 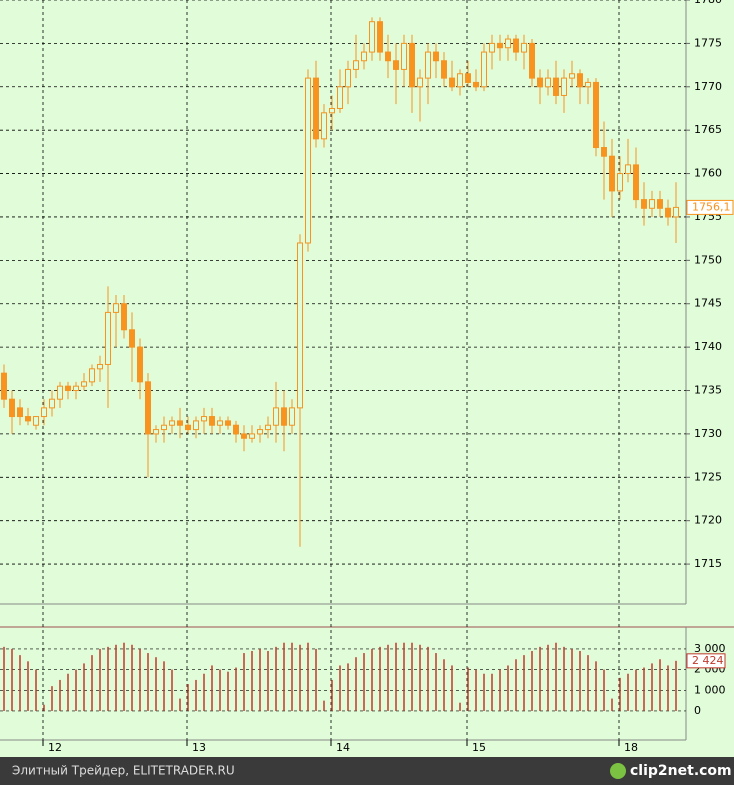 What do you see at coordinates (708, 3) in the screenshot?
I see `y-tick-label: 1780` at bounding box center [708, 3].